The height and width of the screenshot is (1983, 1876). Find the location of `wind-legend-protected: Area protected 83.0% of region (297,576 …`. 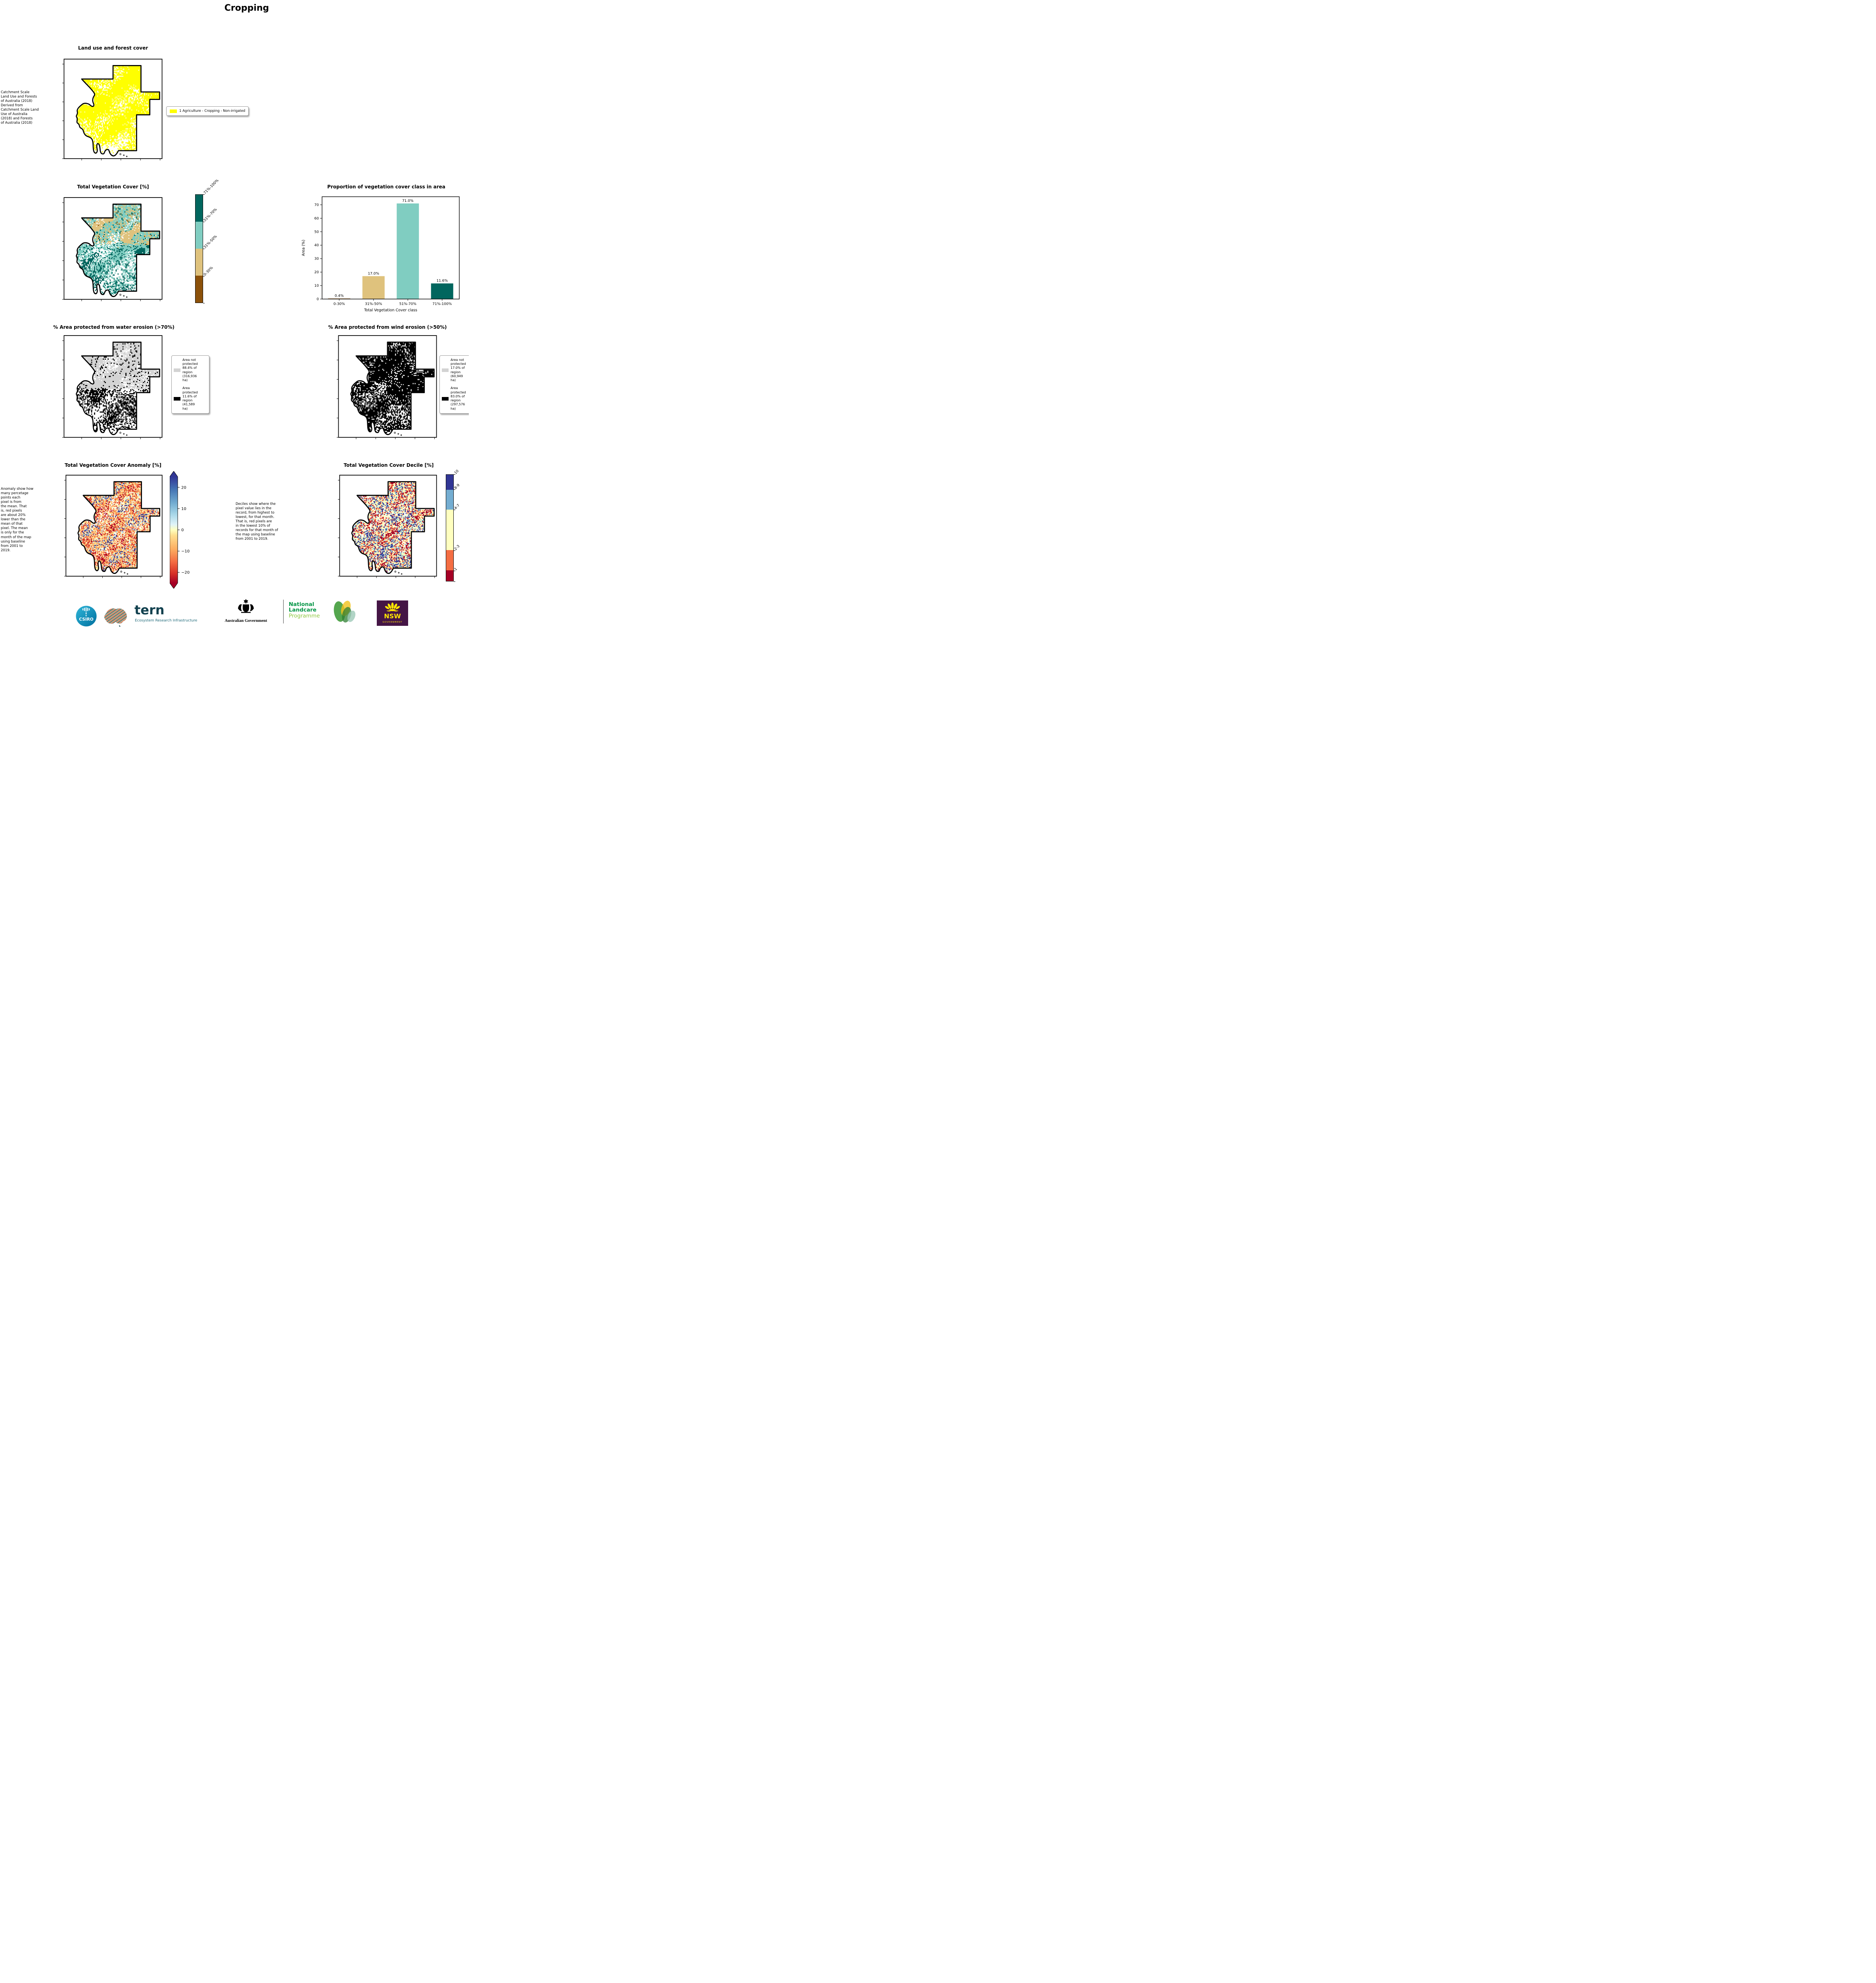

wind-legend-protected: Area protected 83.0% of region (297,576 … is located at coordinates (455, 398).